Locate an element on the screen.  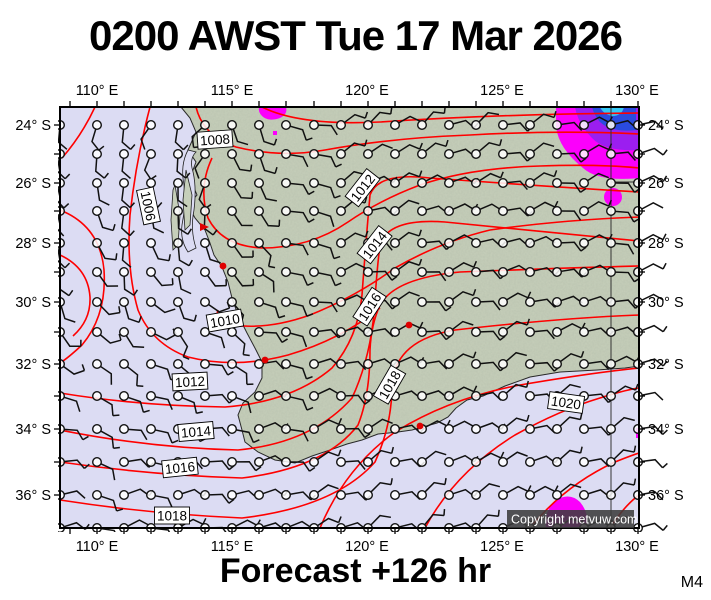
longitude-label-bottom: 125° E is located at coordinates (502, 547).